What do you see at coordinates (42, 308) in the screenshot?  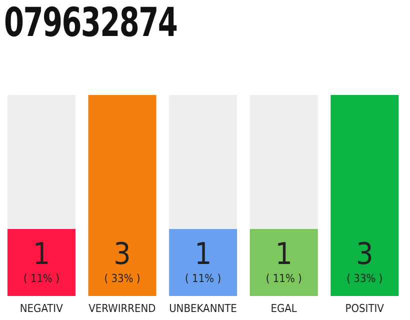 I see `x-tick-label: NEGATIV` at bounding box center [42, 308].